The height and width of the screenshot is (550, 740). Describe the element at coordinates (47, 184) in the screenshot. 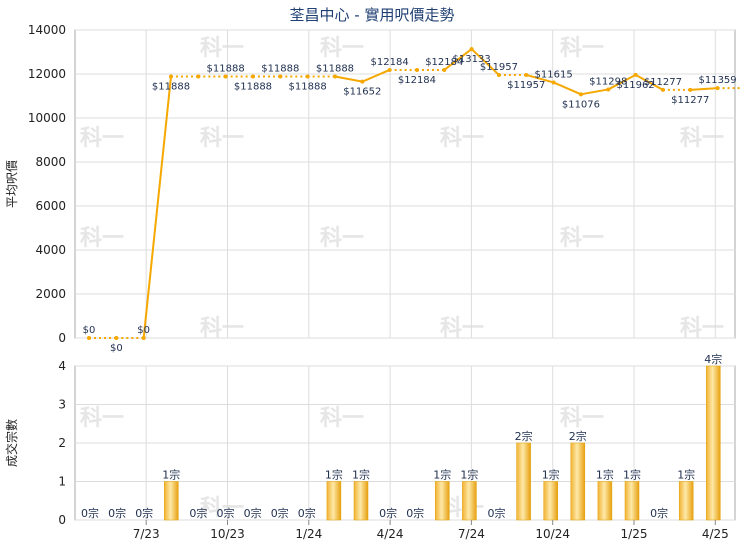

I see `price-y-tick-labels: 0 2000 4000 6000 8000 10000 12000 14000` at that location.